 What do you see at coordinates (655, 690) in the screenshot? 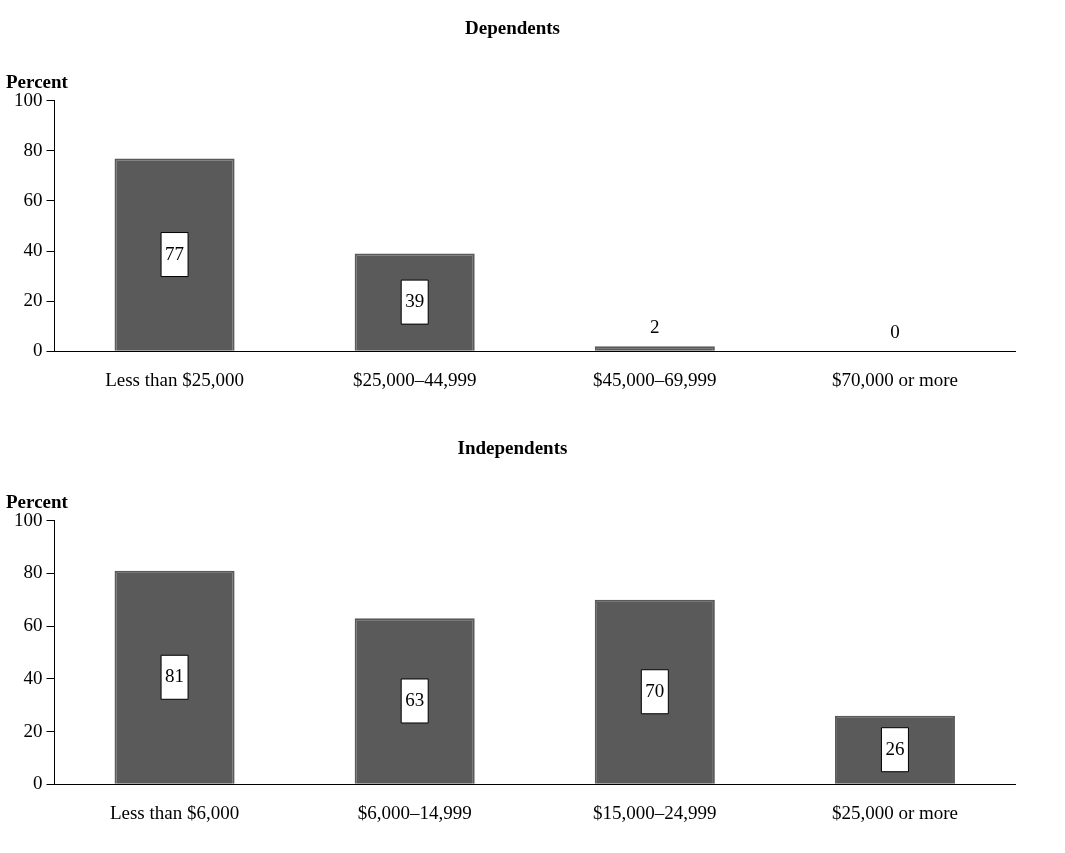
I see `data-label: 70` at bounding box center [655, 690].